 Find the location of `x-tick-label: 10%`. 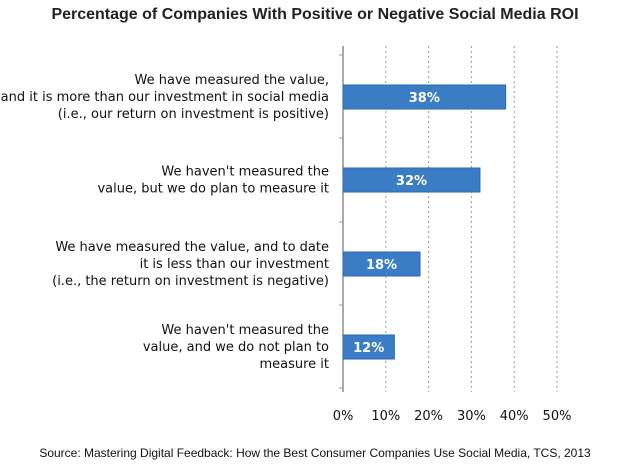

x-tick-label: 10% is located at coordinates (385, 416).